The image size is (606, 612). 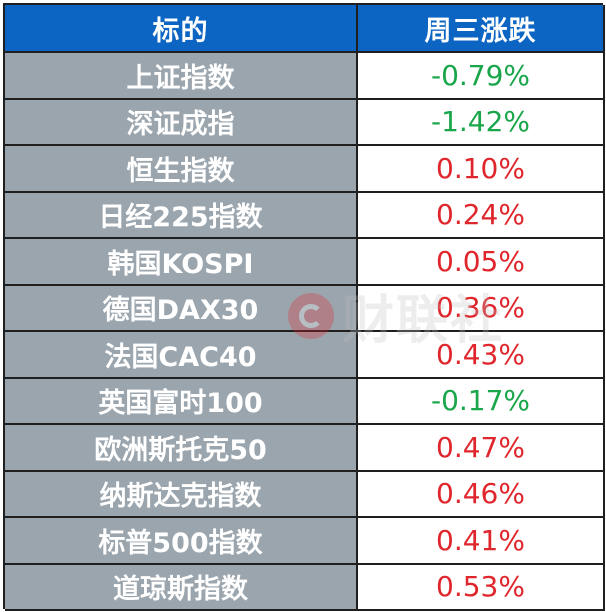 What do you see at coordinates (481, 76) in the screenshot?
I see `row-change: -0.79%` at bounding box center [481, 76].